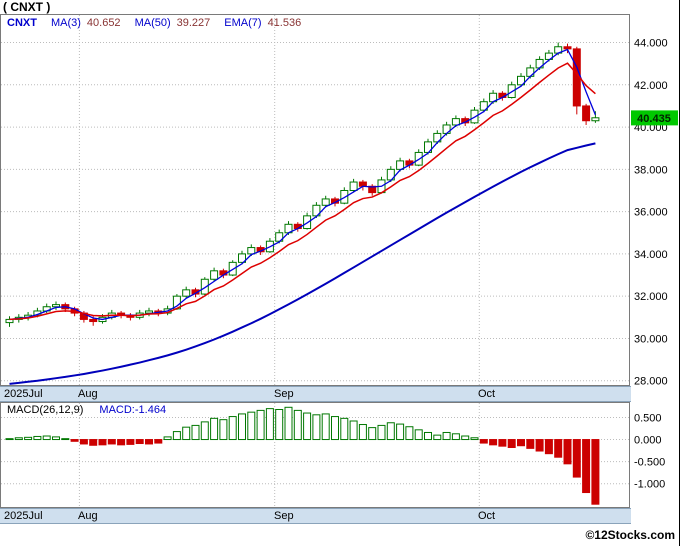 This screenshot has width=680, height=546. I want to click on ma50-legend-item: MA(50) 39.227, so click(173, 23).